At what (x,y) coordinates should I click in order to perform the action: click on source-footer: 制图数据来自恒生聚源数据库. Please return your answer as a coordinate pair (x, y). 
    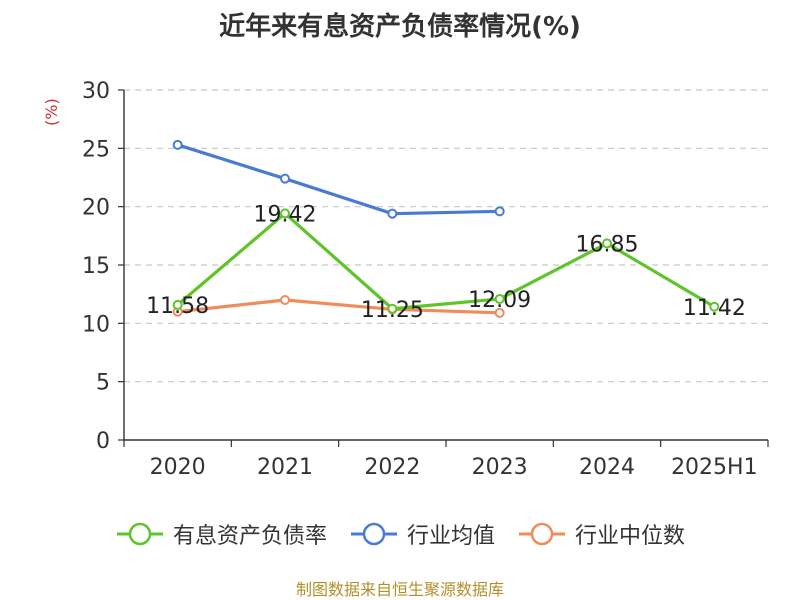
    Looking at the image, I should click on (399, 589).